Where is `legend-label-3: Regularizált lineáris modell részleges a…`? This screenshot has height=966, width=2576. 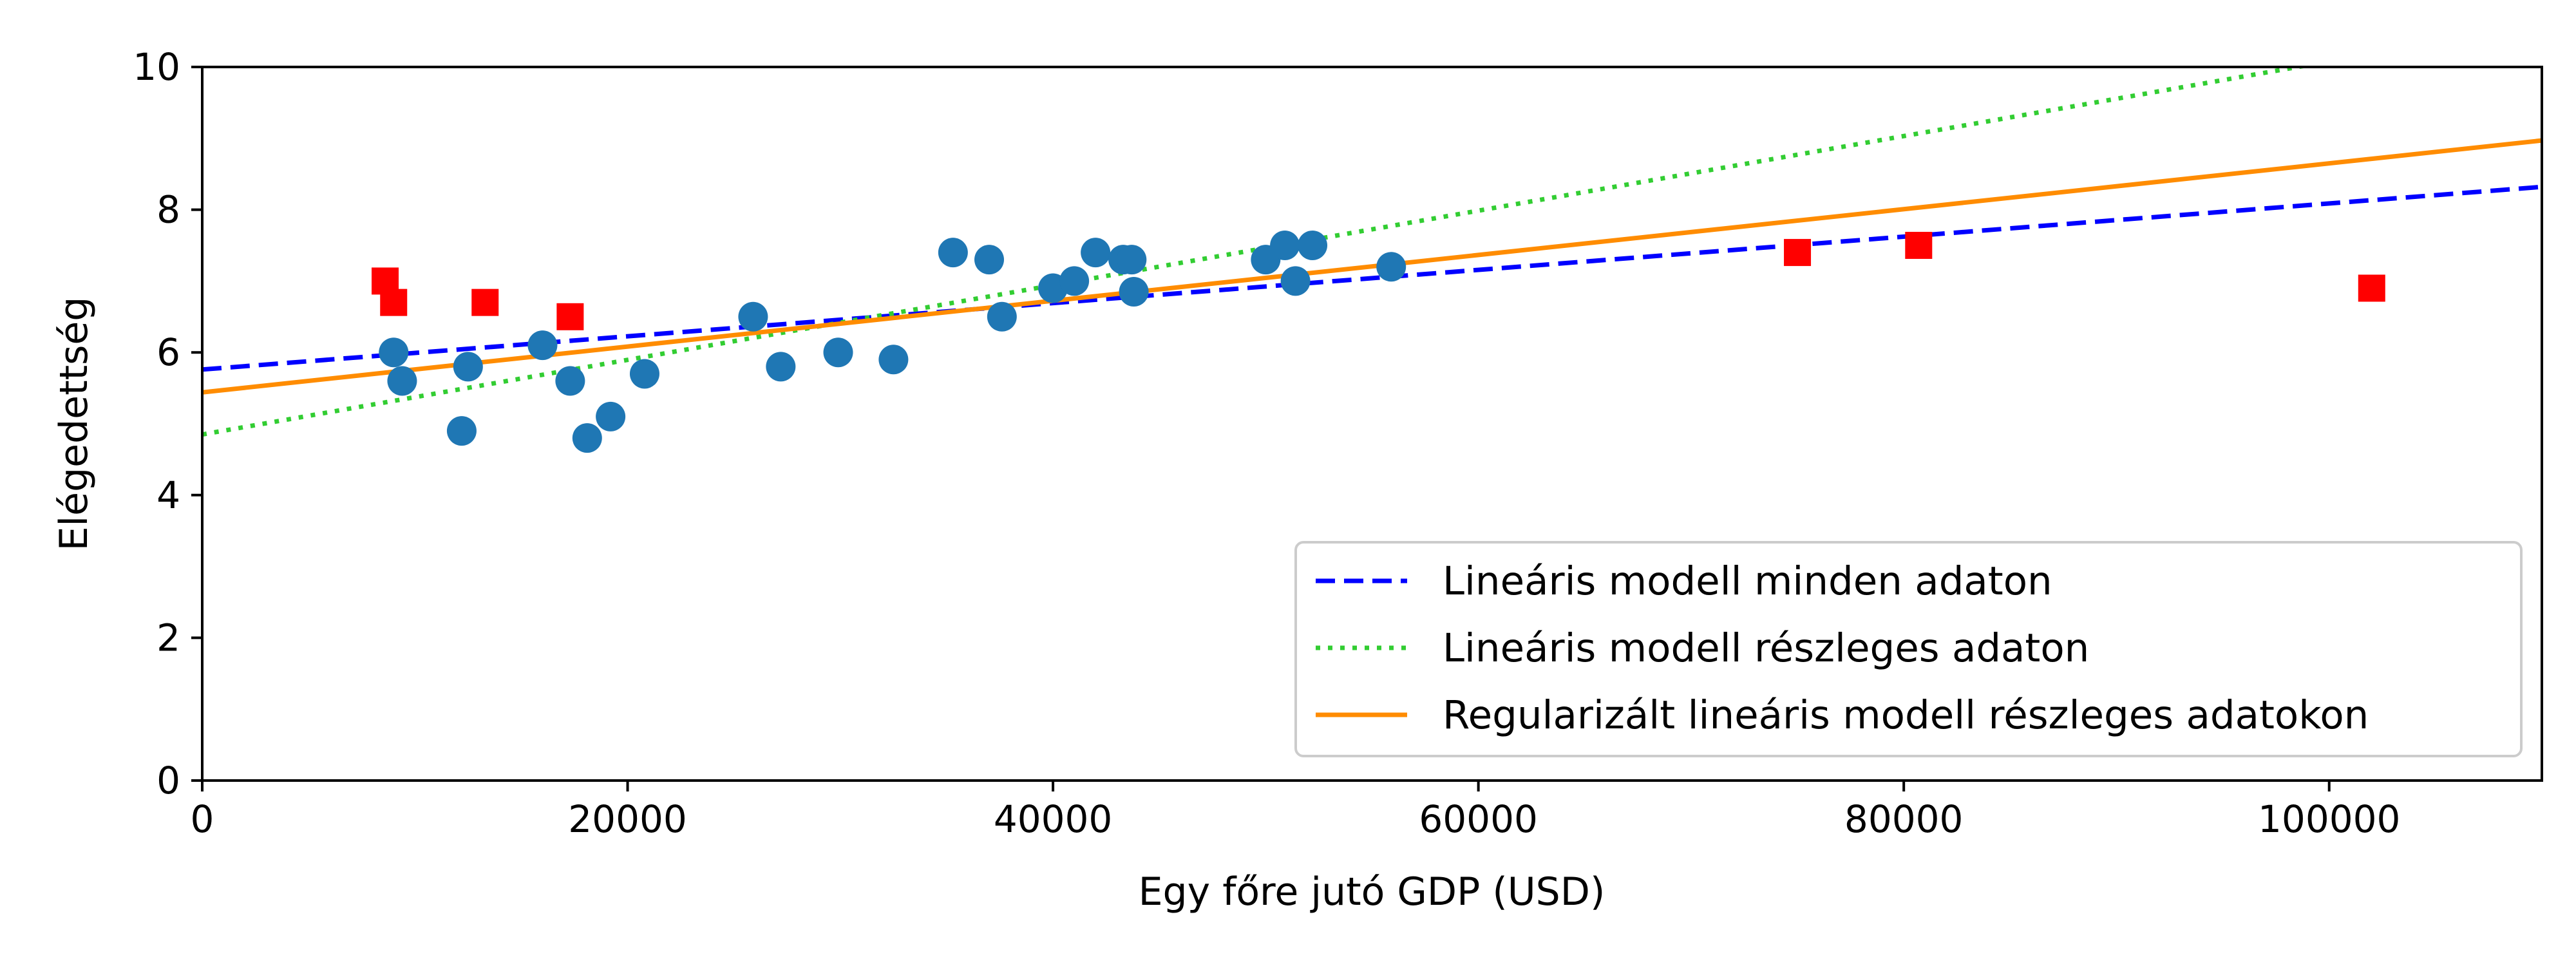
legend-label-3: Regularizált lineáris modell részleges a… is located at coordinates (1906, 715).